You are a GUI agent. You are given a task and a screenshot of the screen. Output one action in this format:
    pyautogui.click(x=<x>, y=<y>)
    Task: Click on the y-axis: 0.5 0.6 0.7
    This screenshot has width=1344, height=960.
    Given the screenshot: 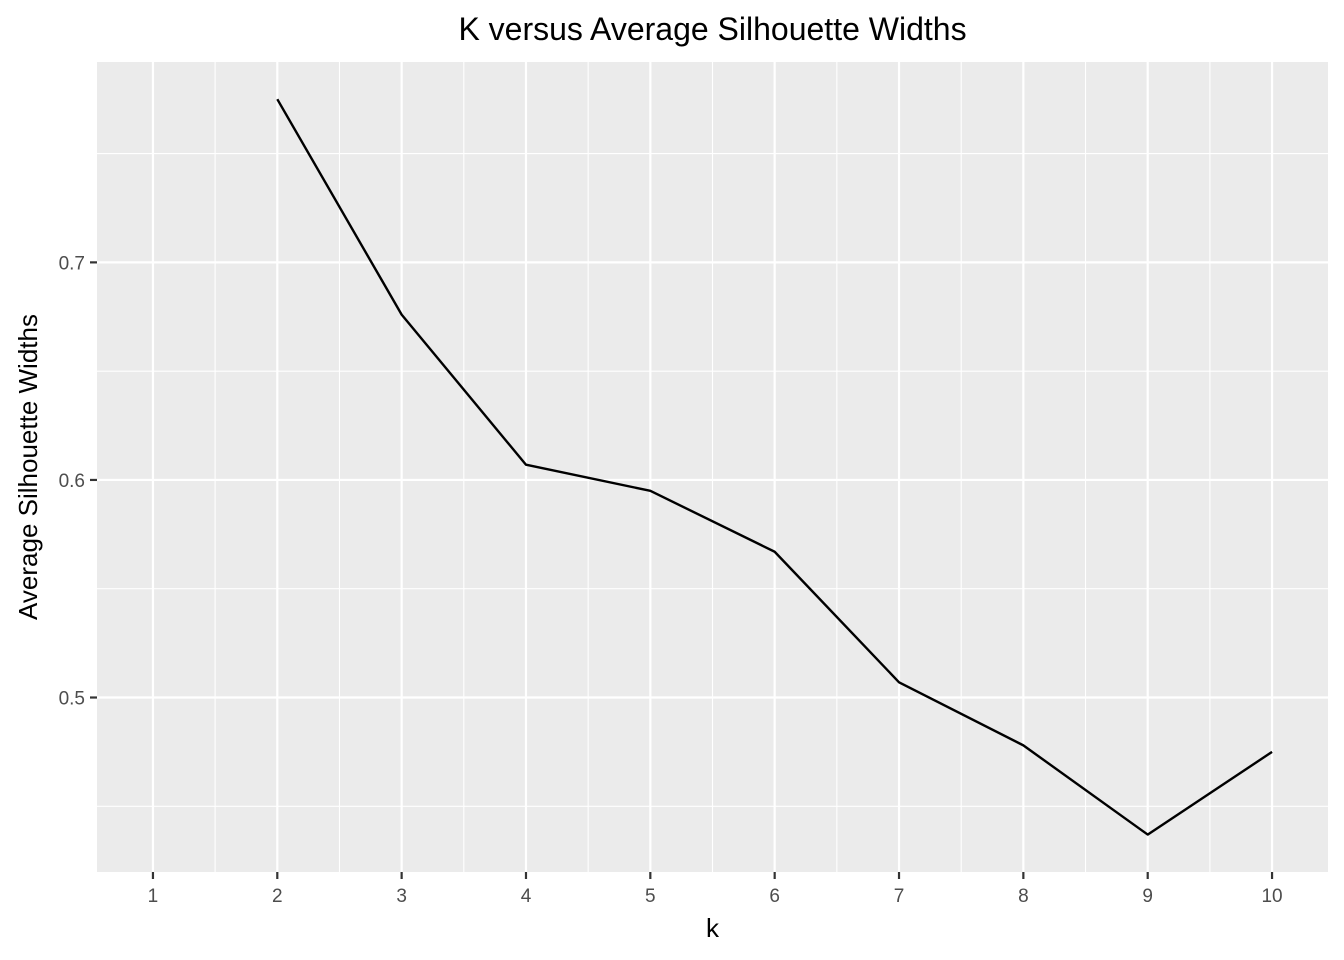 What is the action you would take?
    pyautogui.click(x=78, y=481)
    